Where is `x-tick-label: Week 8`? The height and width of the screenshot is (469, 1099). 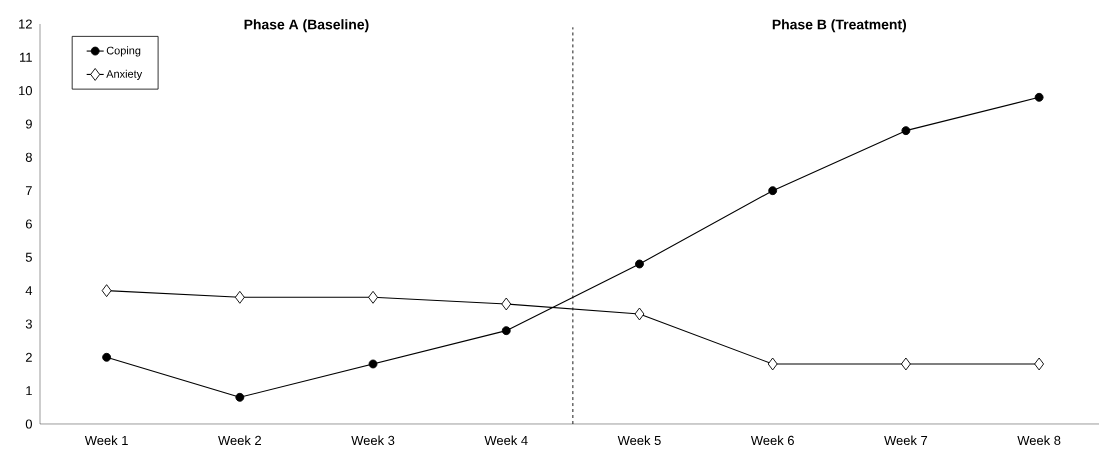 x-tick-label: Week 8 is located at coordinates (1039, 440).